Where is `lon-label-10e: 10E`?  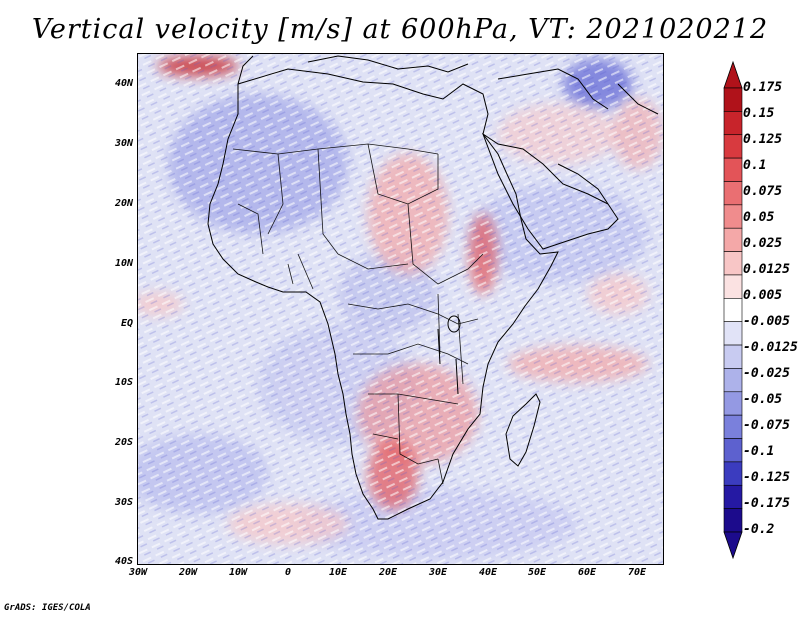
lon-label-10e: 10E is located at coordinates (338, 572).